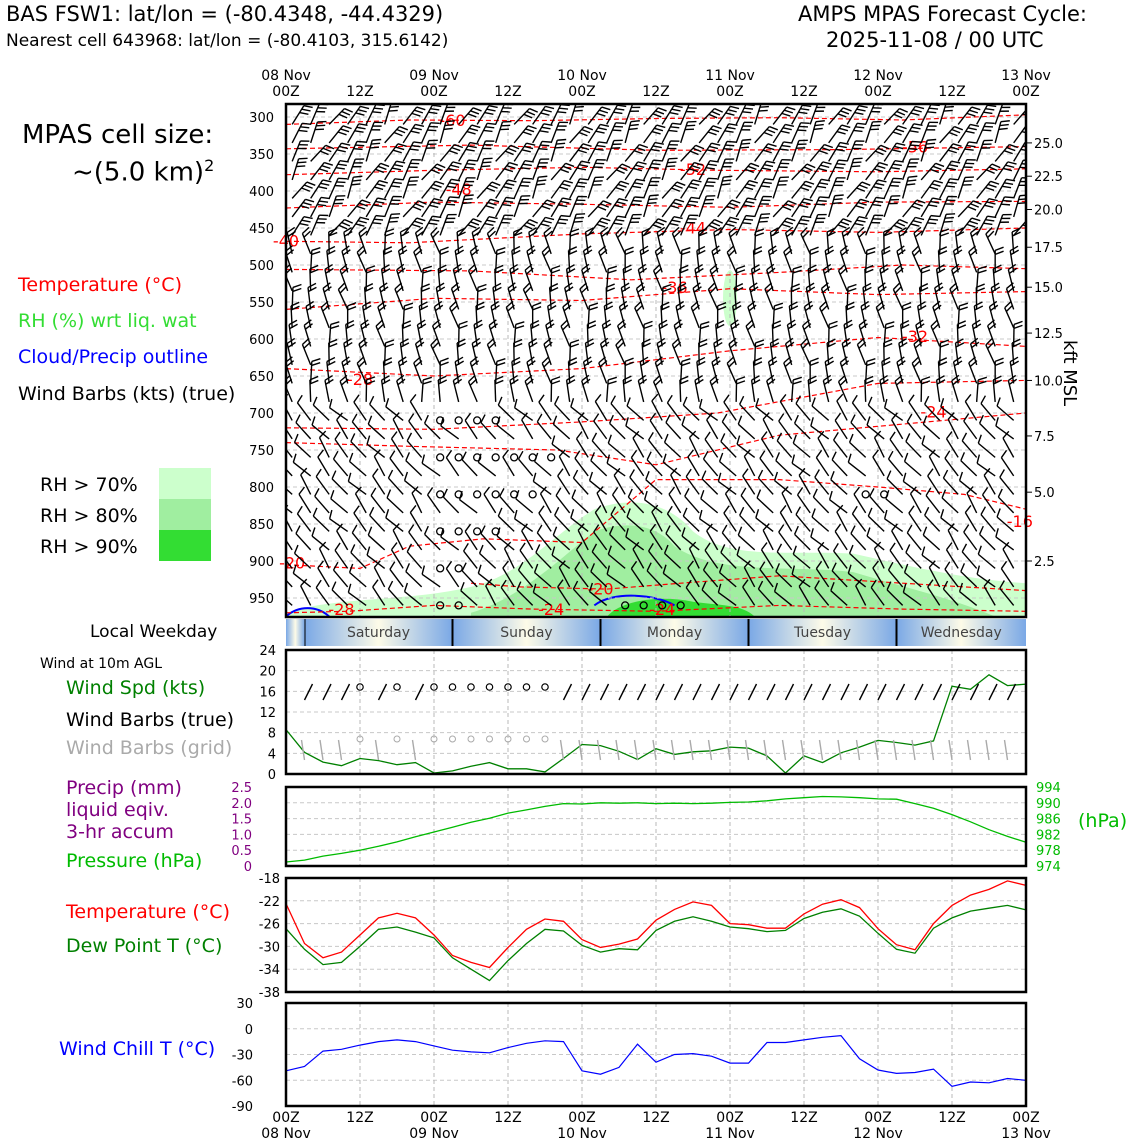  Describe the element at coordinates (656, 724) in the screenshot. I see `wind-speed-line` at that location.